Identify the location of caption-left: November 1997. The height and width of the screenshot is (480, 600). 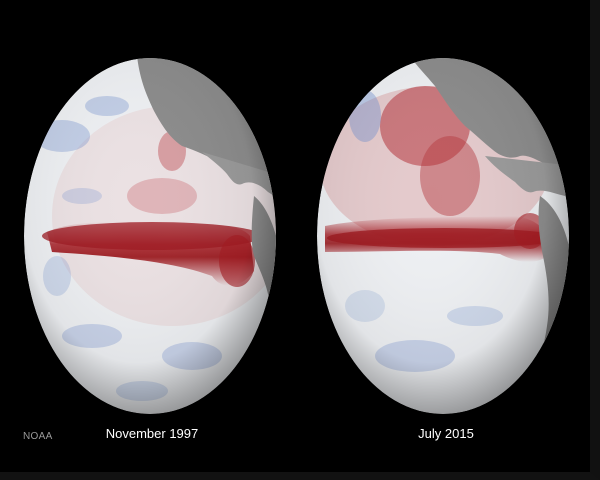
(152, 433).